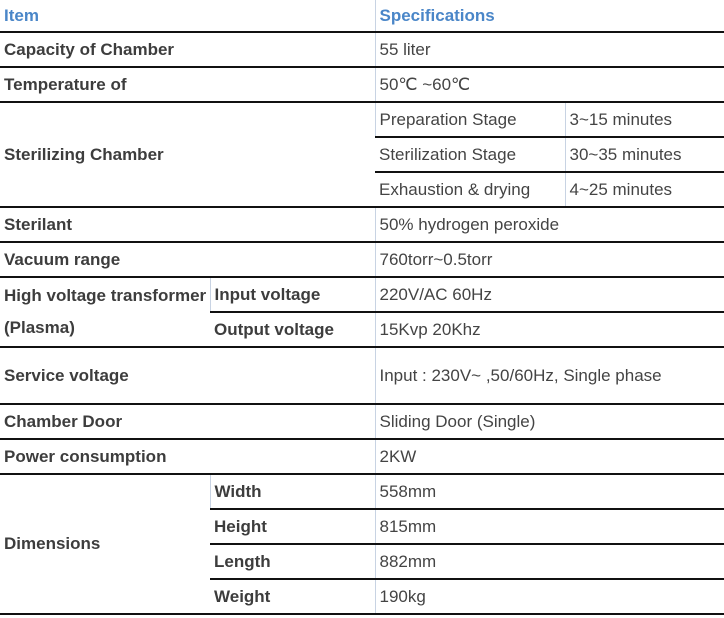  What do you see at coordinates (105, 311) in the screenshot?
I see `row-label: High voltage transformer (Plasma)` at bounding box center [105, 311].